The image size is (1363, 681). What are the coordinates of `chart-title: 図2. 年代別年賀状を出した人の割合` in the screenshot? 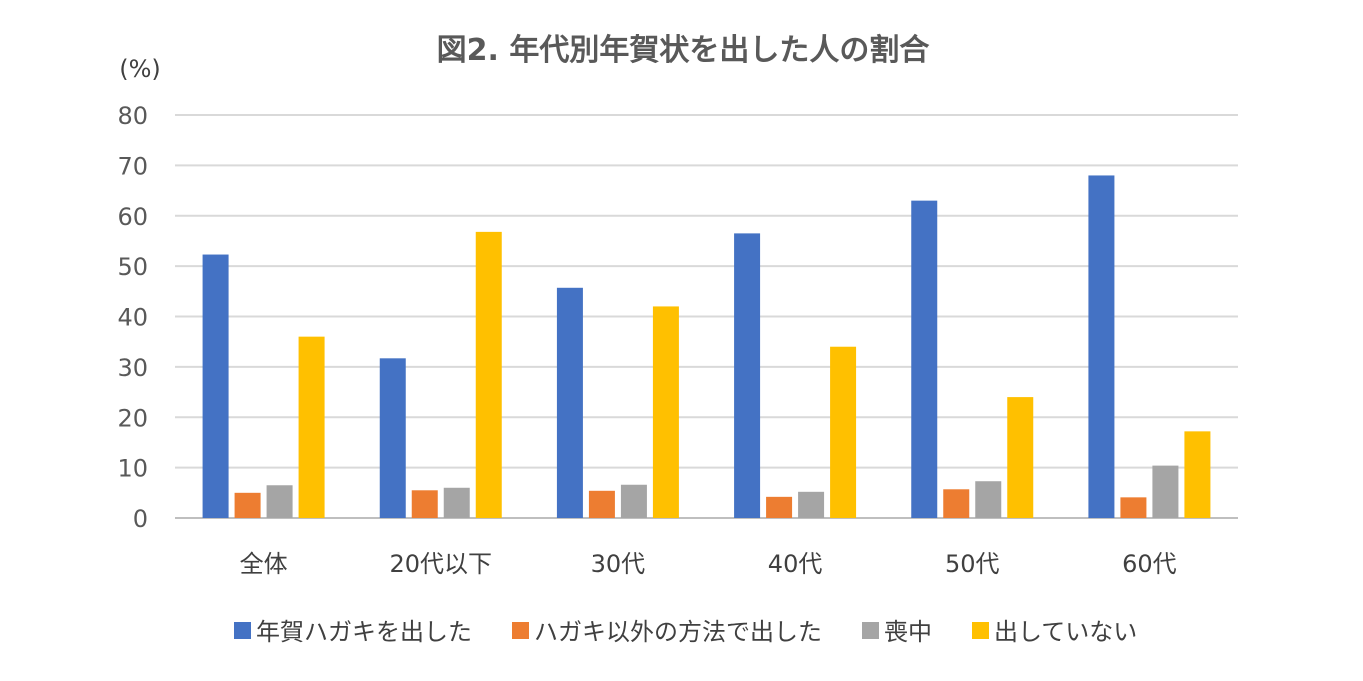 It's located at (683, 50).